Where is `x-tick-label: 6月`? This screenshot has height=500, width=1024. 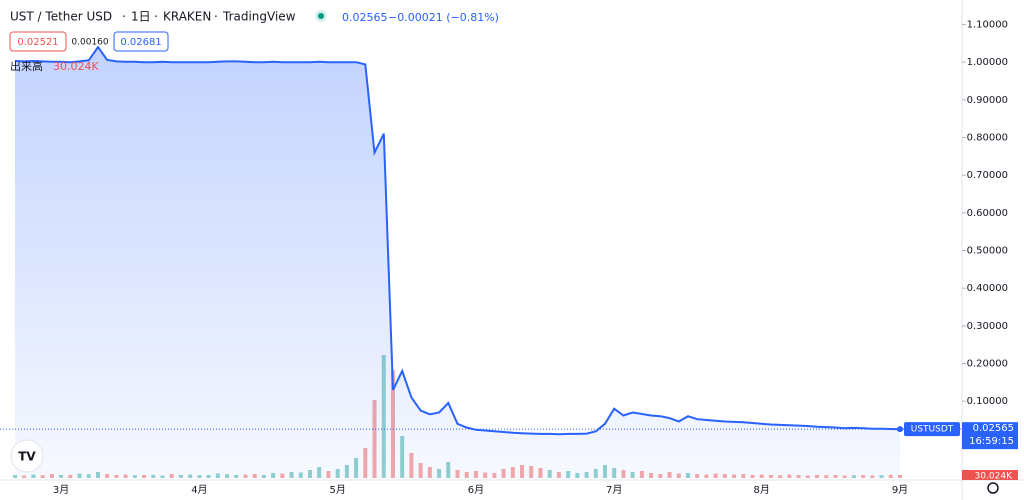
x-tick-label: 6月 is located at coordinates (476, 490).